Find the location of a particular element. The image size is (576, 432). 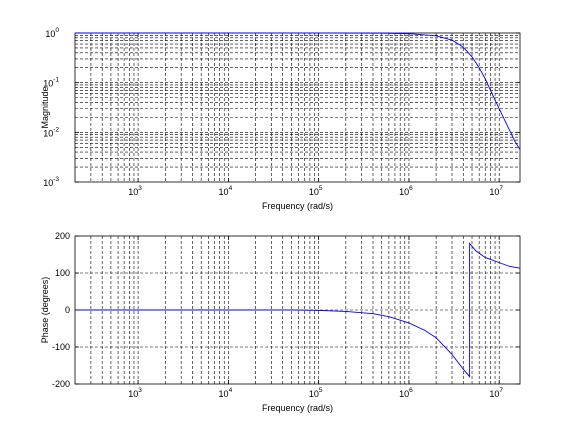

phase-y-axis-label: Phase (degrees) is located at coordinates (45, 310).